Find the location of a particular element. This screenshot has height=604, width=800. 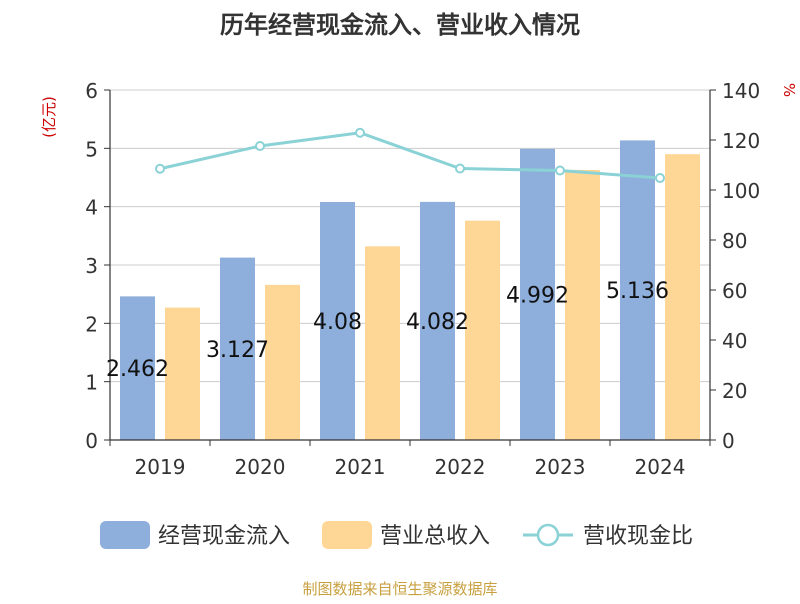

x-tick-label: 2022 is located at coordinates (460, 467).